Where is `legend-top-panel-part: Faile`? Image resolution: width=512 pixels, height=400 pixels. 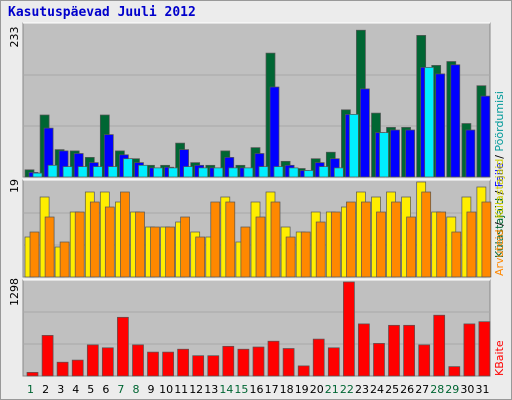 legend-top-panel-part: Faile is located at coordinates (499, 174).